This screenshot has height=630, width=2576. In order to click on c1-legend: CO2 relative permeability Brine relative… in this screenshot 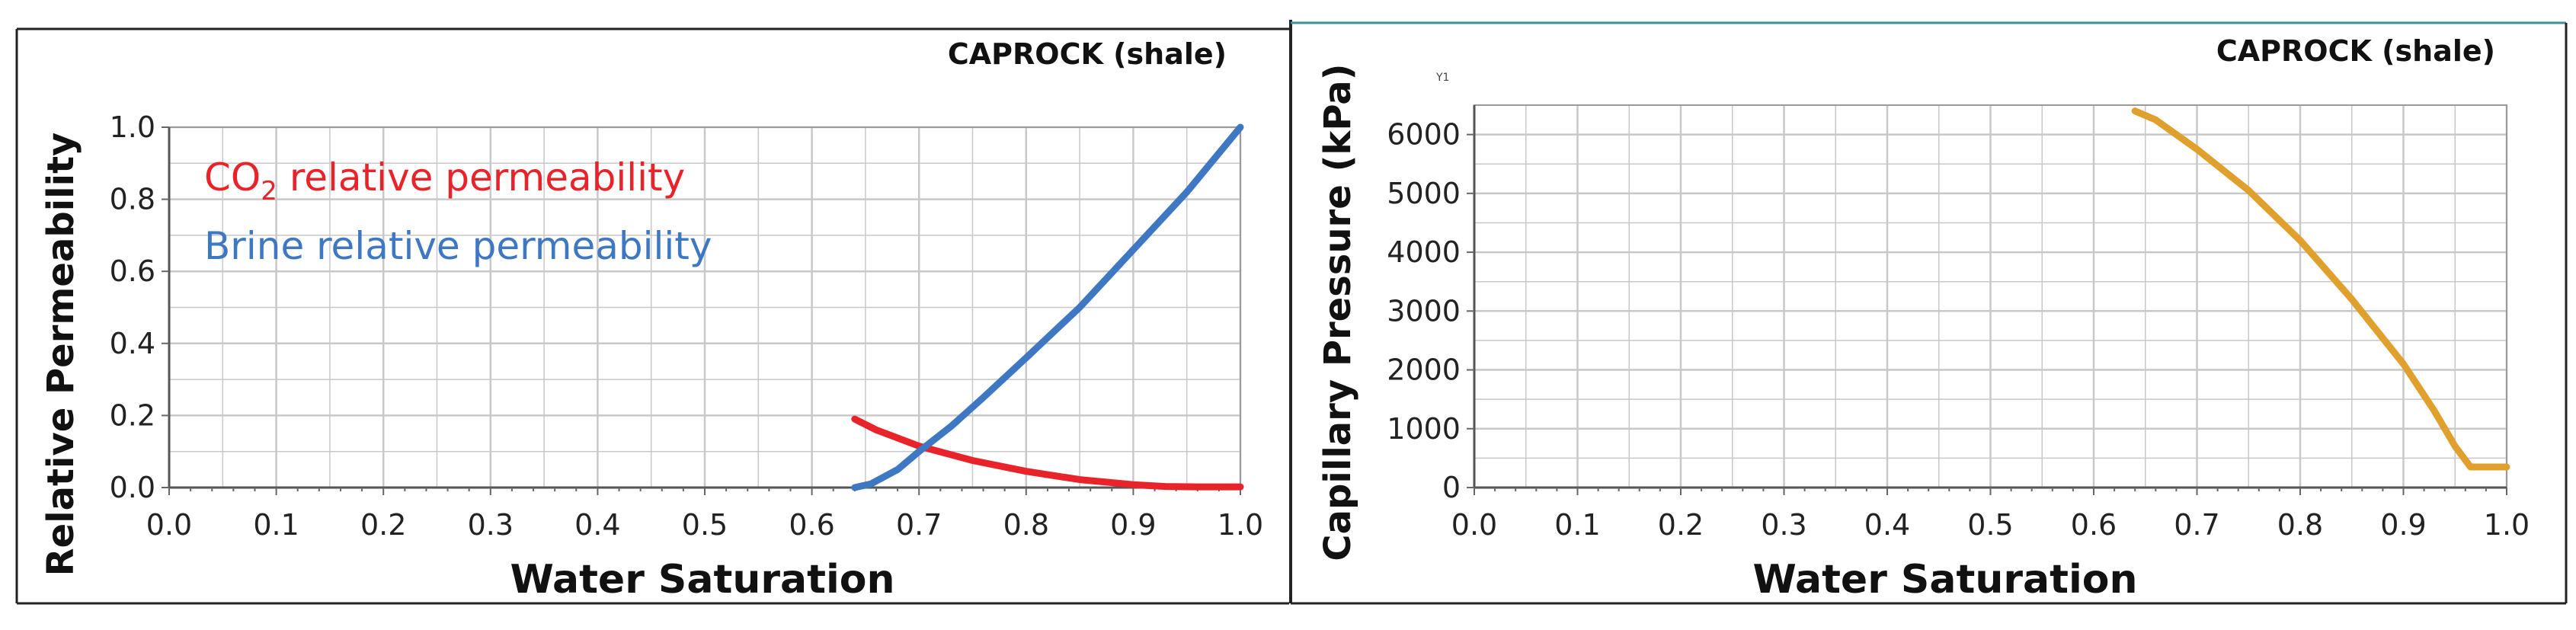, I will do `click(458, 211)`.